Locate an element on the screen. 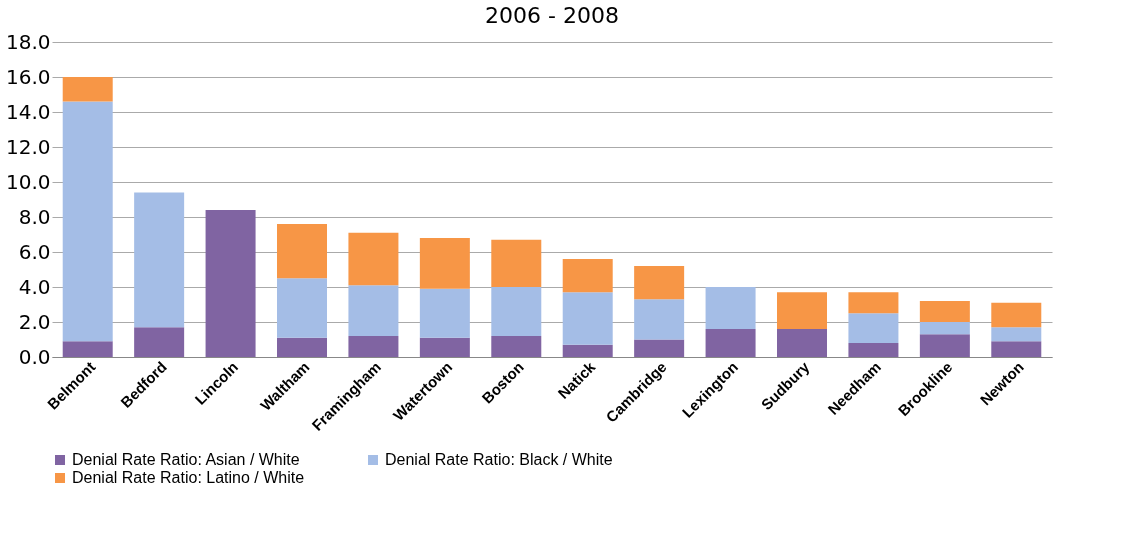  legend-label: Denial Rate Ratio: Latino / White is located at coordinates (188, 477).